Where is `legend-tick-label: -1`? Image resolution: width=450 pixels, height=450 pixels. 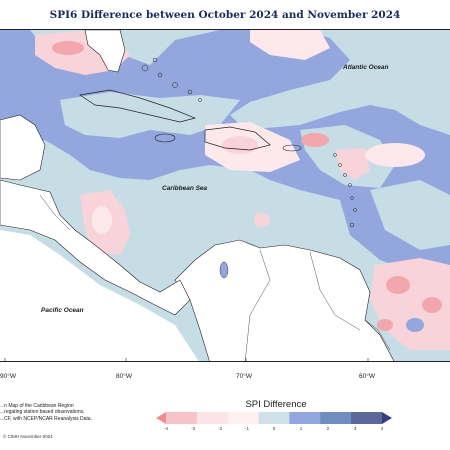
legend-tick-label: -1 is located at coordinates (246, 428).